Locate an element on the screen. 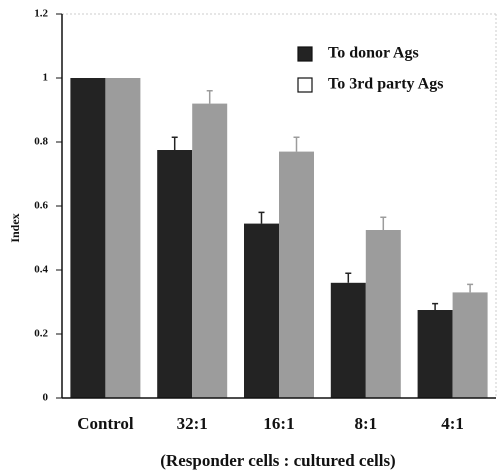 The height and width of the screenshot is (476, 498). y-tick-label: 0.2 is located at coordinates (41, 334).